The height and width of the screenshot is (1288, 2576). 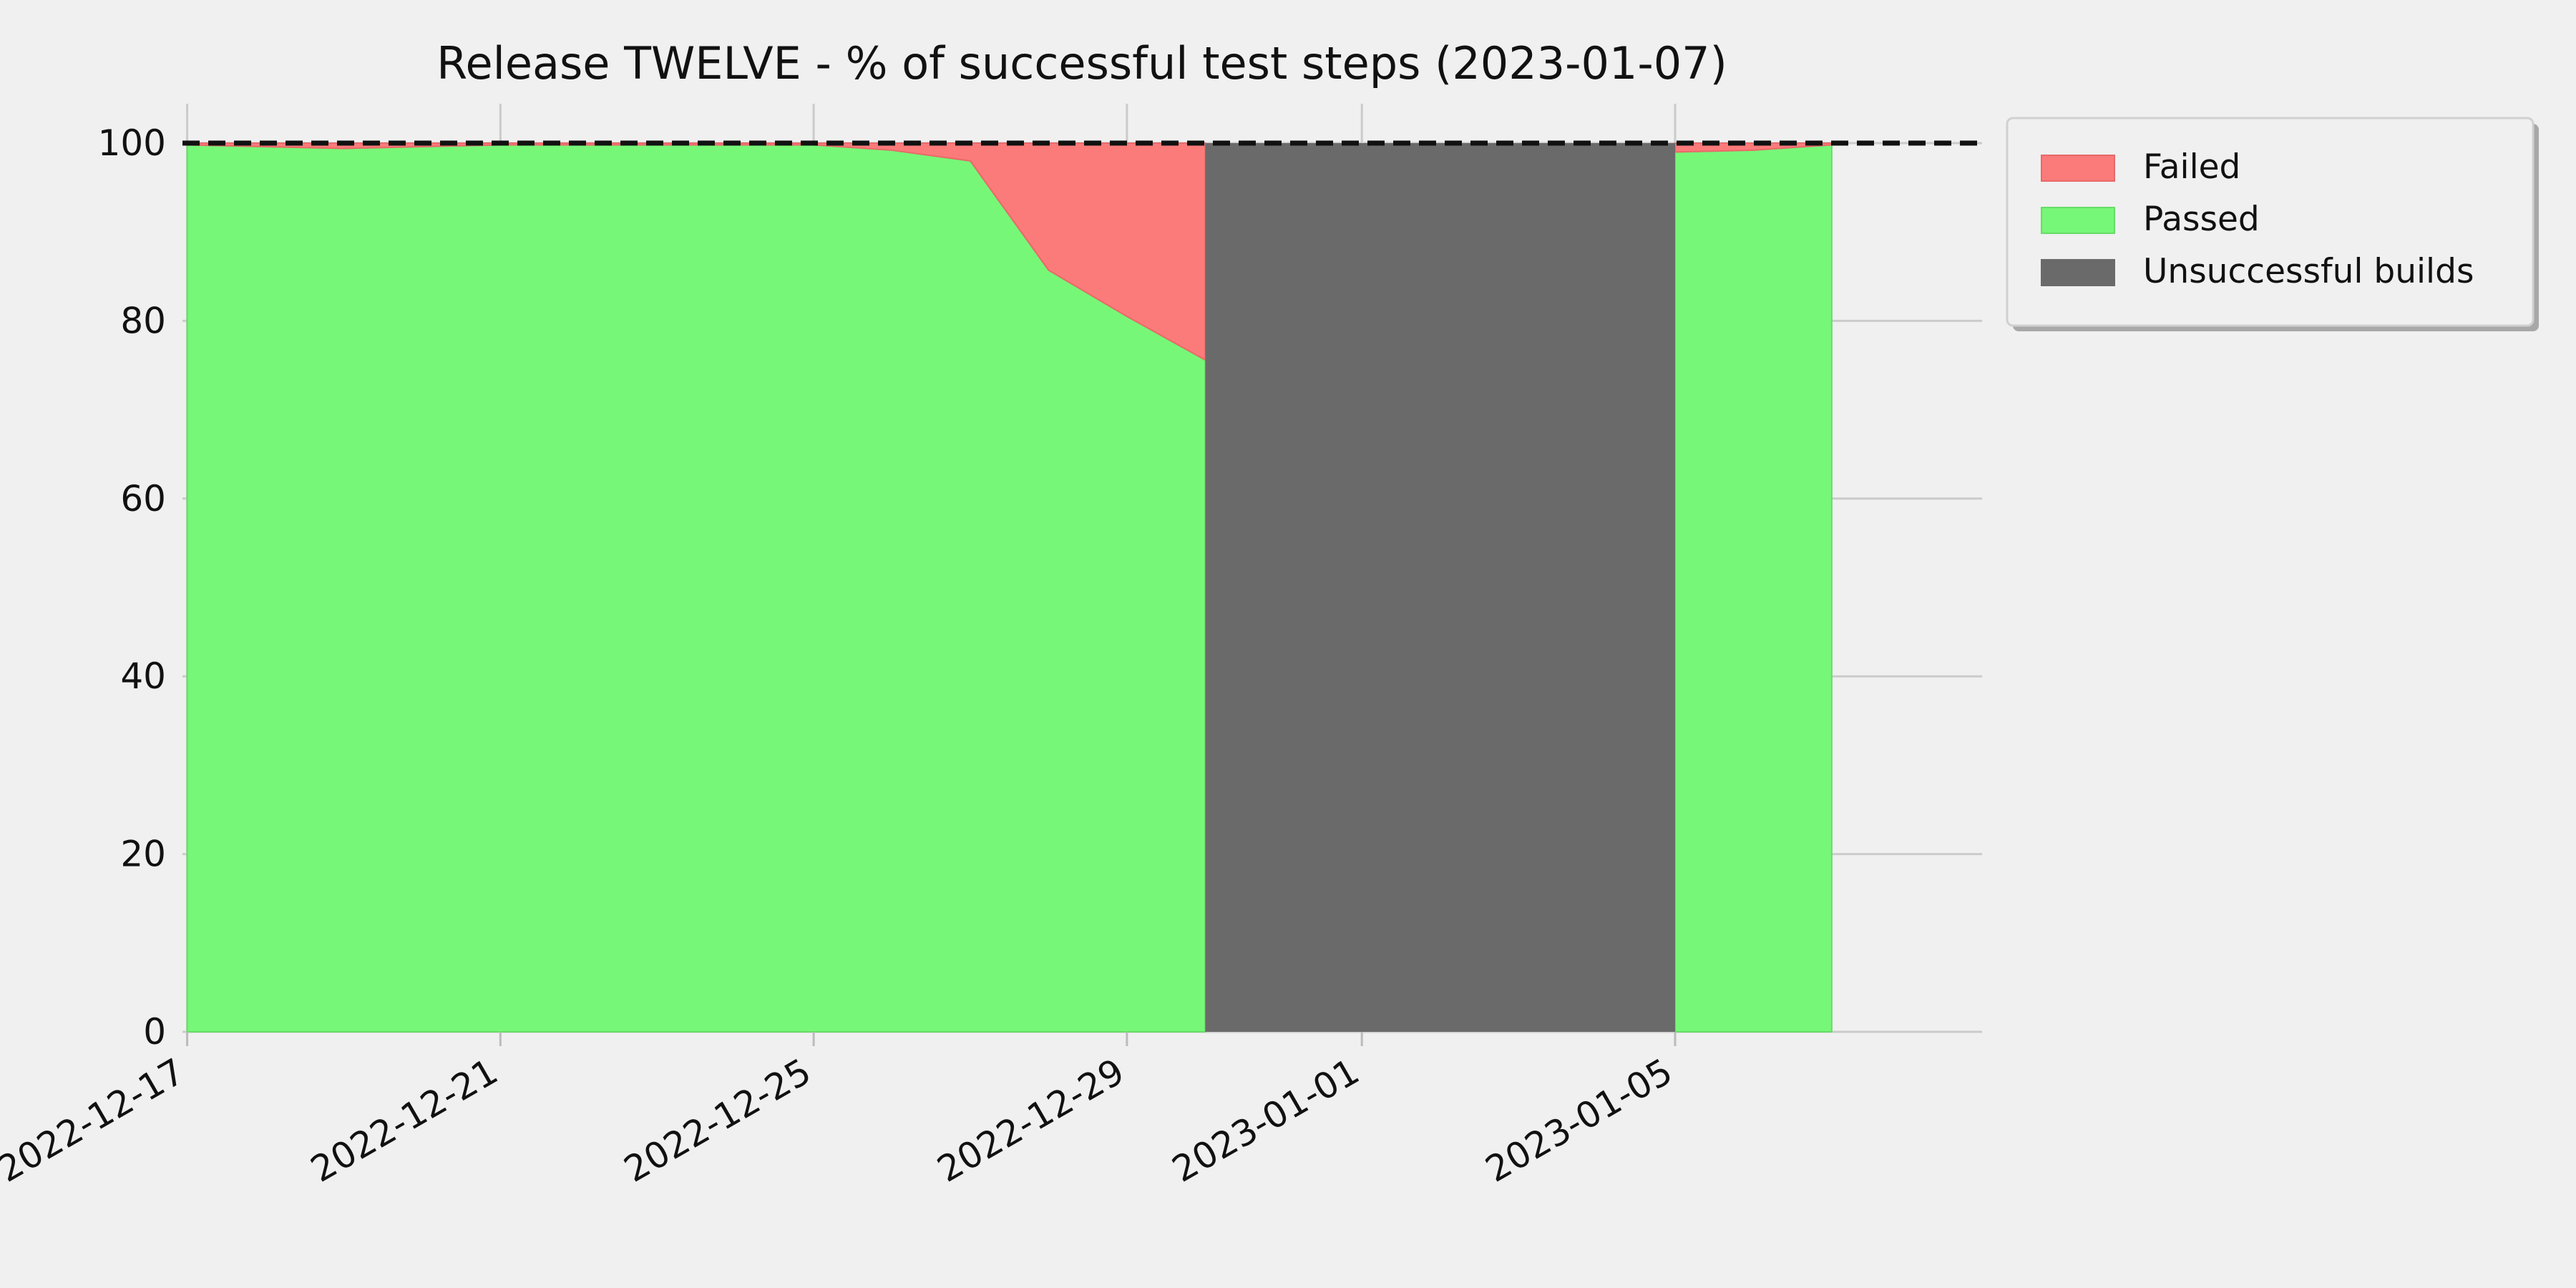 I want to click on legend-label: Failed, so click(x=2191, y=167).